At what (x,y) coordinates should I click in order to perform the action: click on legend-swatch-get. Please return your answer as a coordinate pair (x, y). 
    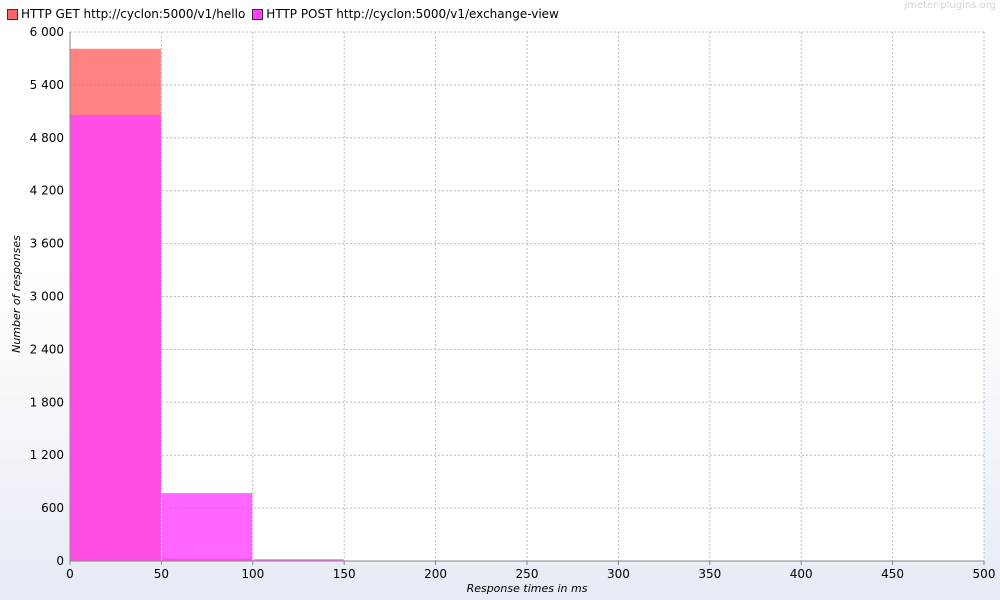
    Looking at the image, I should click on (12, 14).